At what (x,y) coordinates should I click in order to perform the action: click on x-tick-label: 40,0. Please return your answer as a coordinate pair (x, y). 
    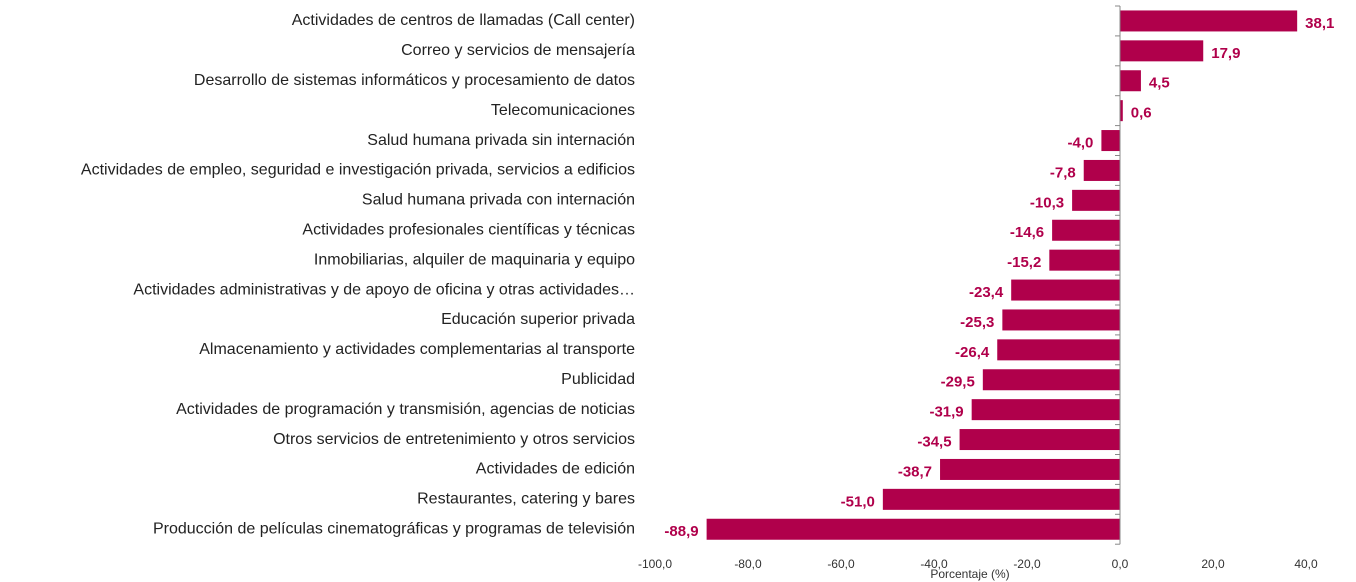
    Looking at the image, I should click on (1306, 564).